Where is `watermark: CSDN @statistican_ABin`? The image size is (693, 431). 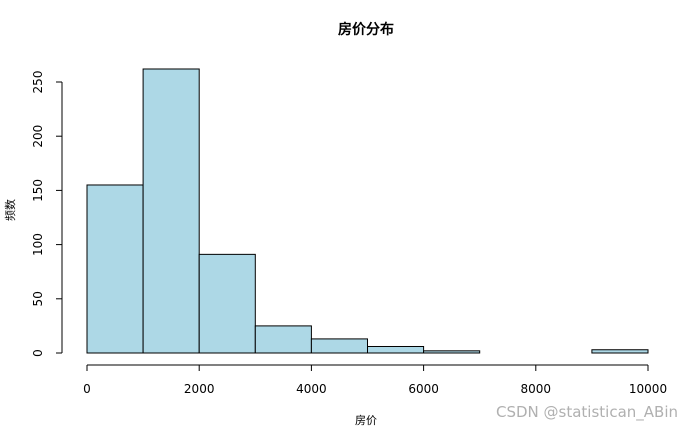 watermark: CSDN @statistican_ABin is located at coordinates (587, 412).